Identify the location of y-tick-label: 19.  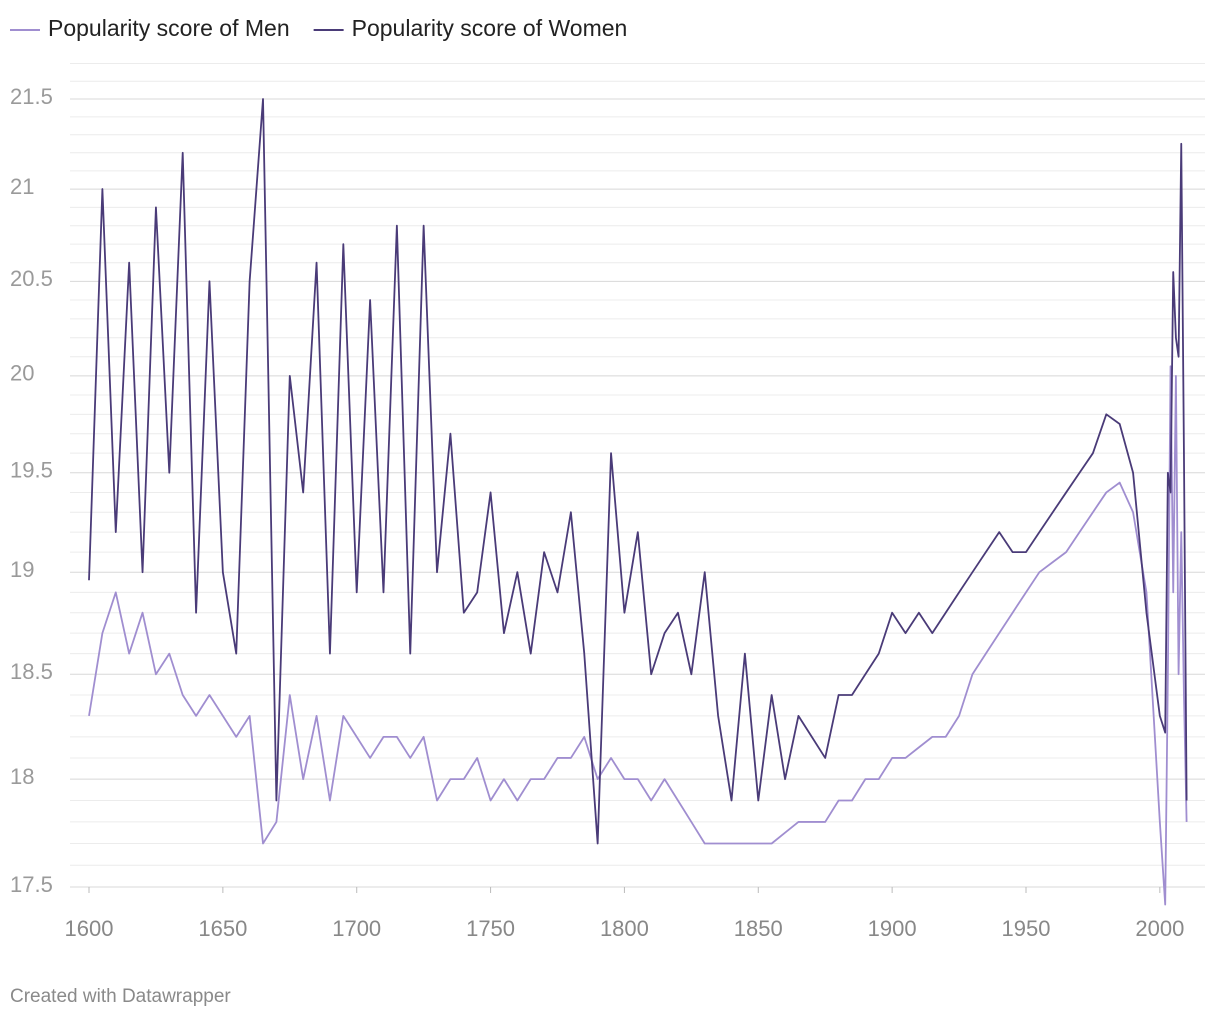
(22, 569).